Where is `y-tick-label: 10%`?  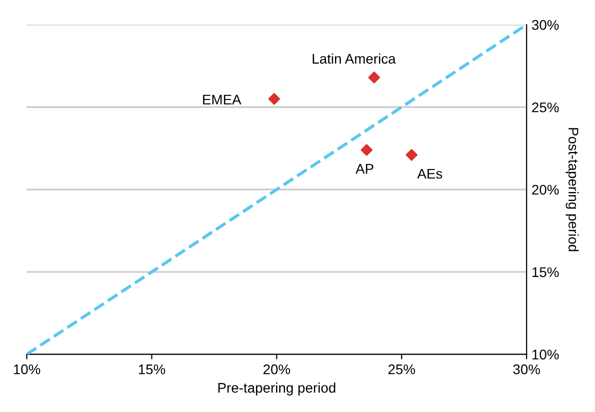
y-tick-label: 10% is located at coordinates (545, 355).